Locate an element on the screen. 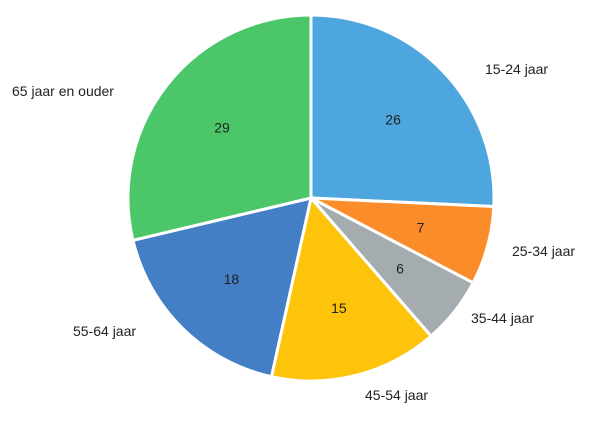 This screenshot has width=595, height=424. pie-slice-45-54-jaar is located at coordinates (351, 288).